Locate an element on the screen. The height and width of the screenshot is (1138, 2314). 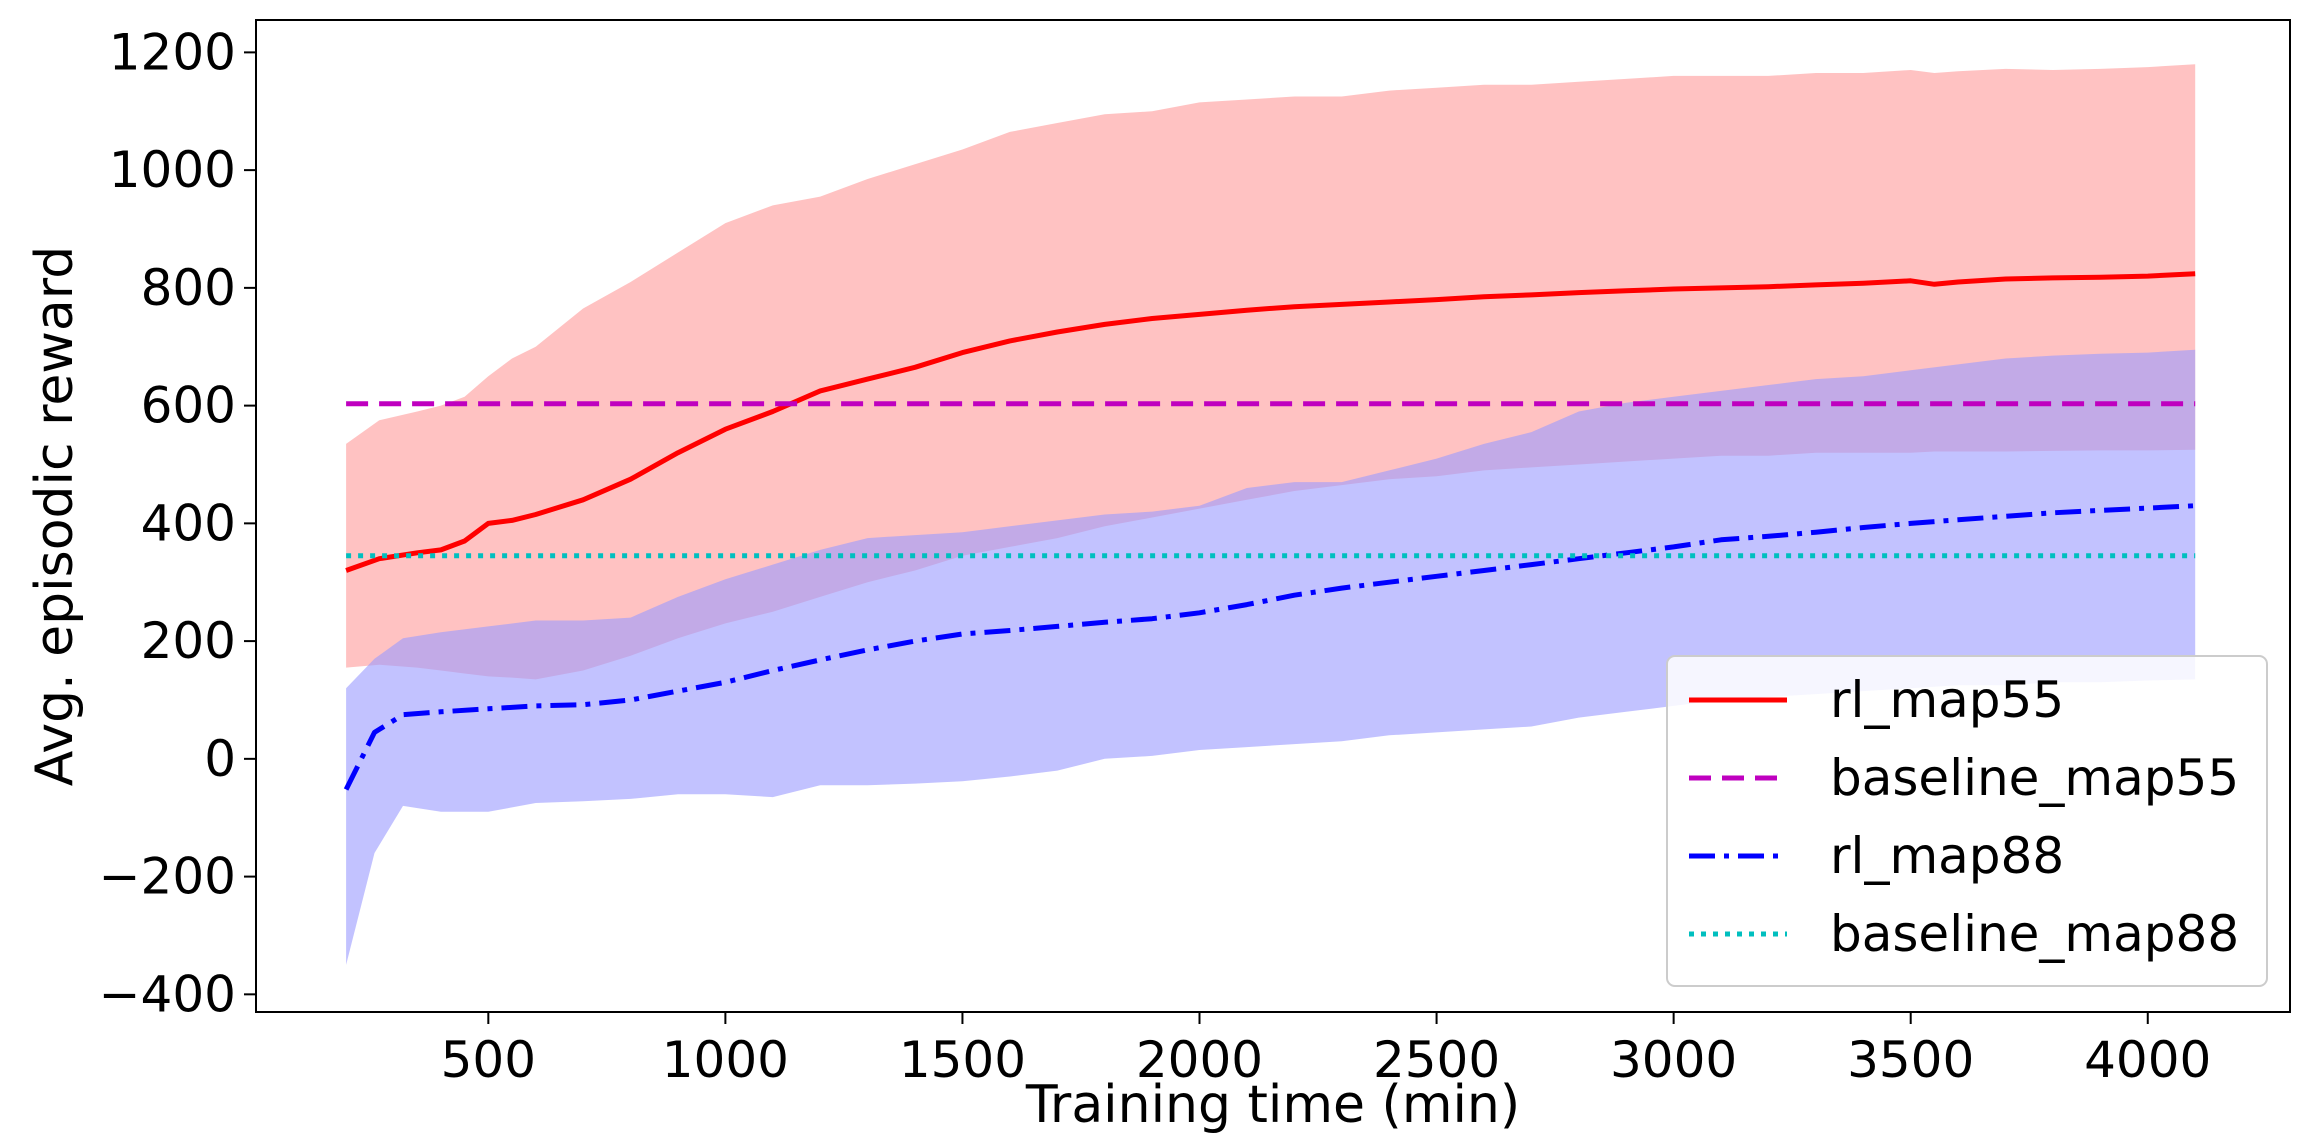
x-tick-label: 1000 is located at coordinates (725, 1060).